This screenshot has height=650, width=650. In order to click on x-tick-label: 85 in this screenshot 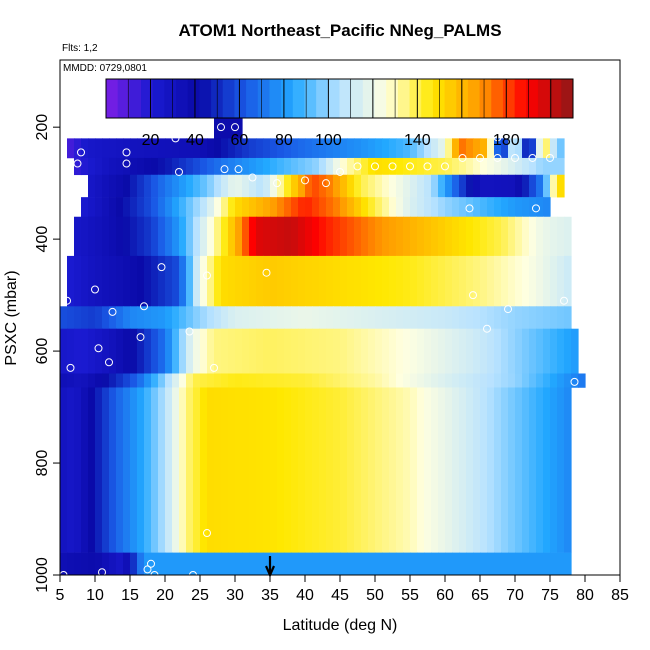, I will do `click(620, 595)`.